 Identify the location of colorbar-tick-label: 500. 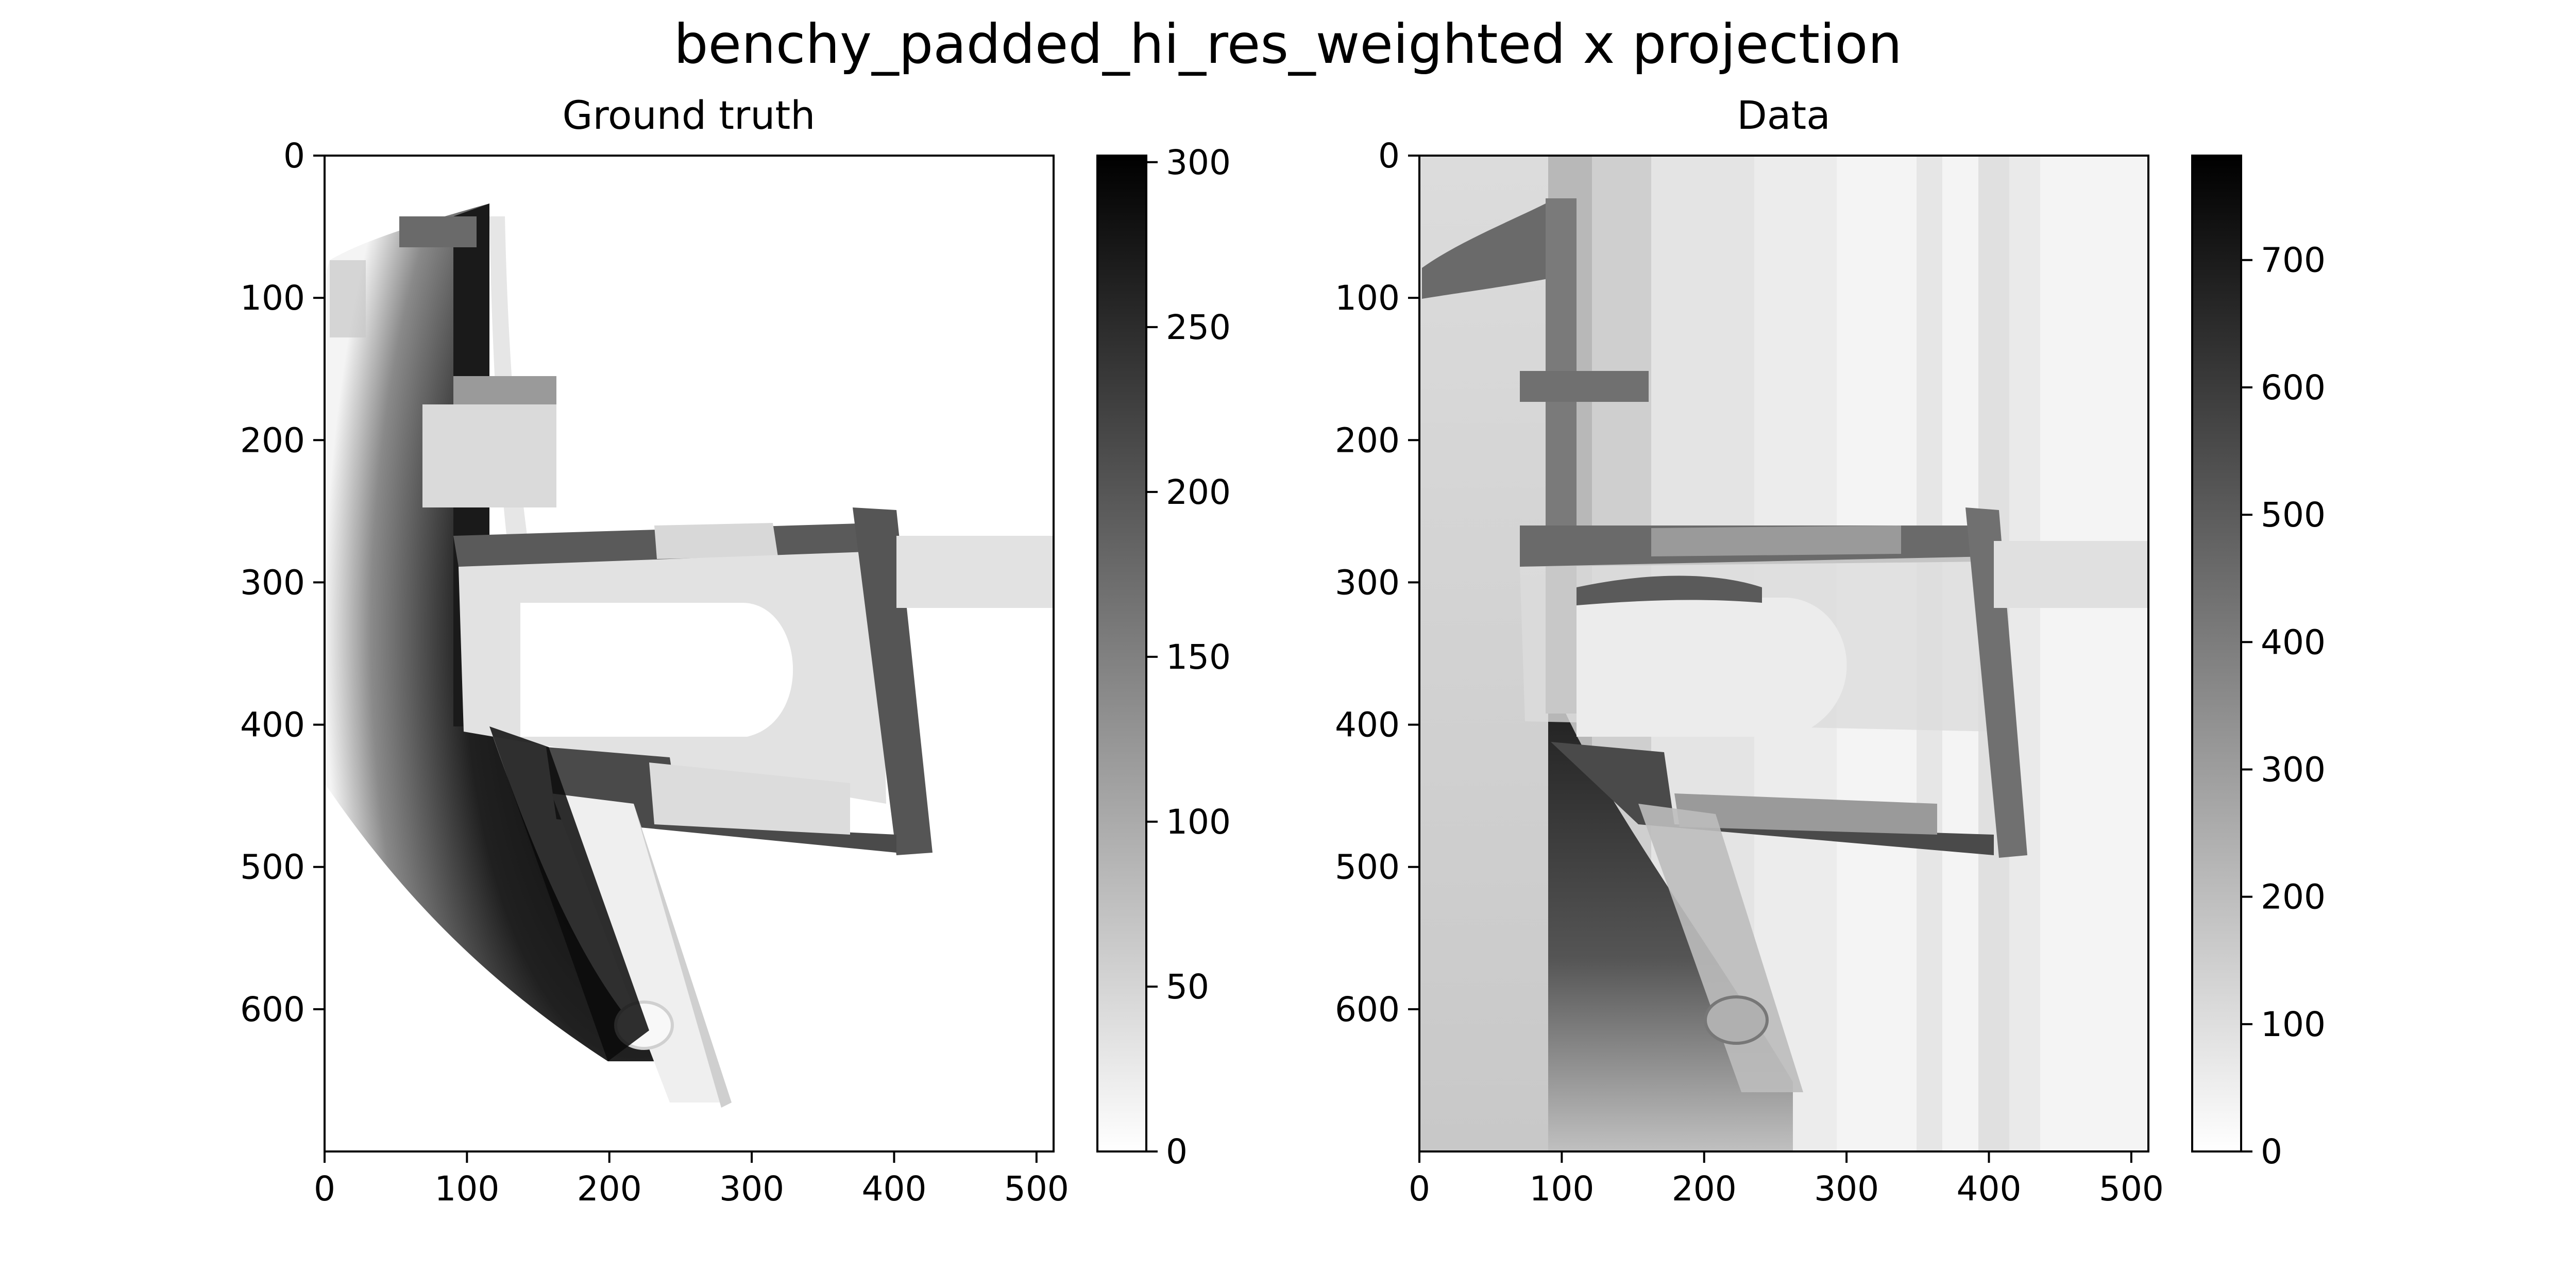
(2293, 515).